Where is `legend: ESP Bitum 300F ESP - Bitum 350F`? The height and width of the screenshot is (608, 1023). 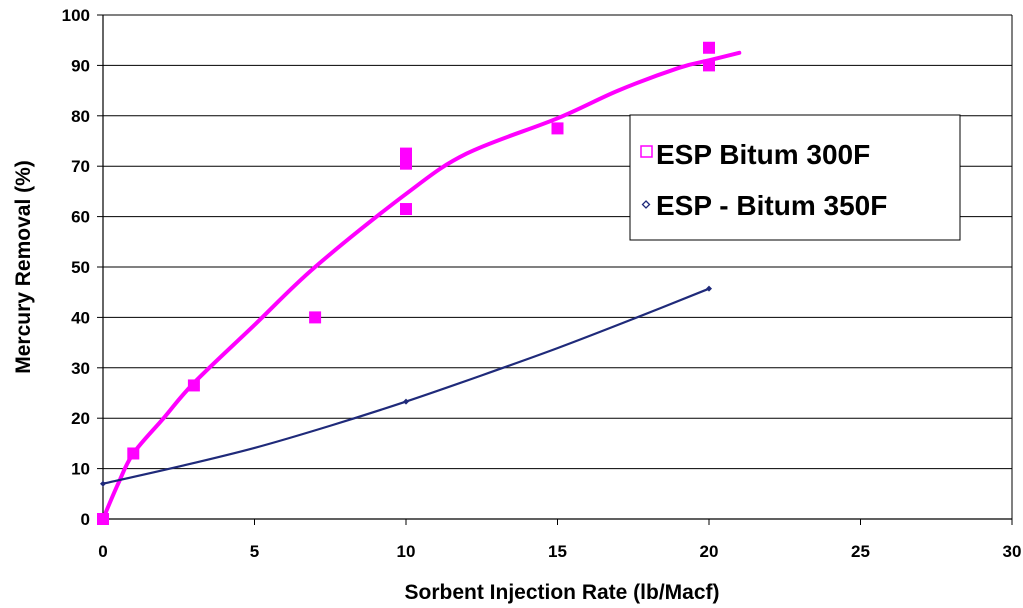
legend: ESP Bitum 300F ESP - Bitum 350F is located at coordinates (795, 177).